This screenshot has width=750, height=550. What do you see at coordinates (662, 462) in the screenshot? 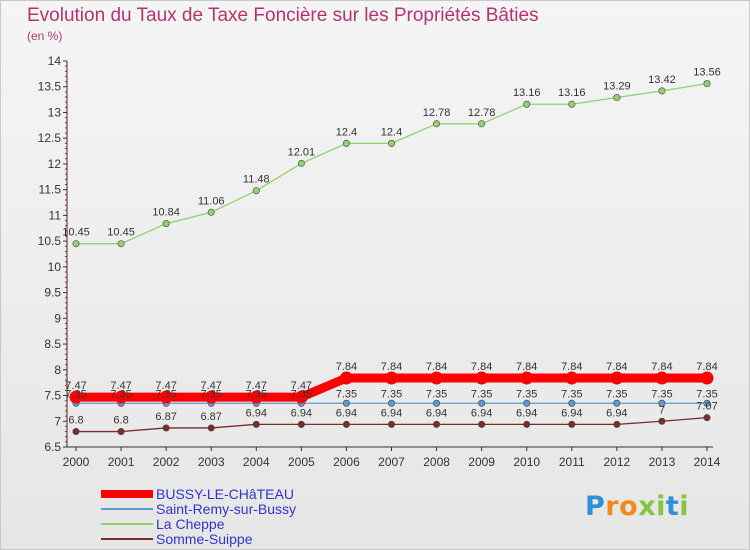
I see `x-tick-label: 2013` at bounding box center [662, 462].